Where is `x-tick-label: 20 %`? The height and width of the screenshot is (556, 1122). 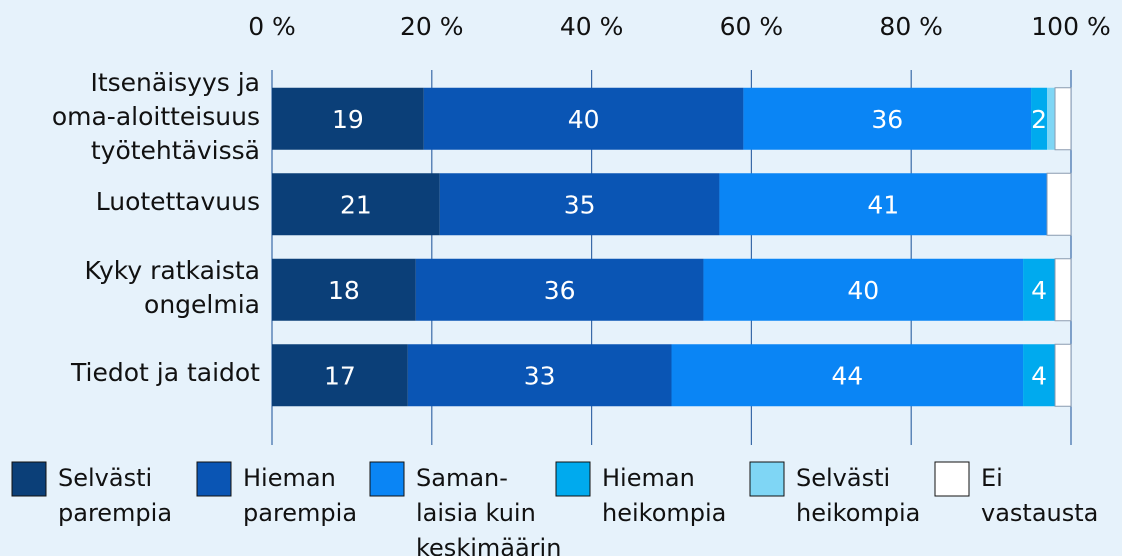
x-tick-label: 20 % is located at coordinates (432, 26).